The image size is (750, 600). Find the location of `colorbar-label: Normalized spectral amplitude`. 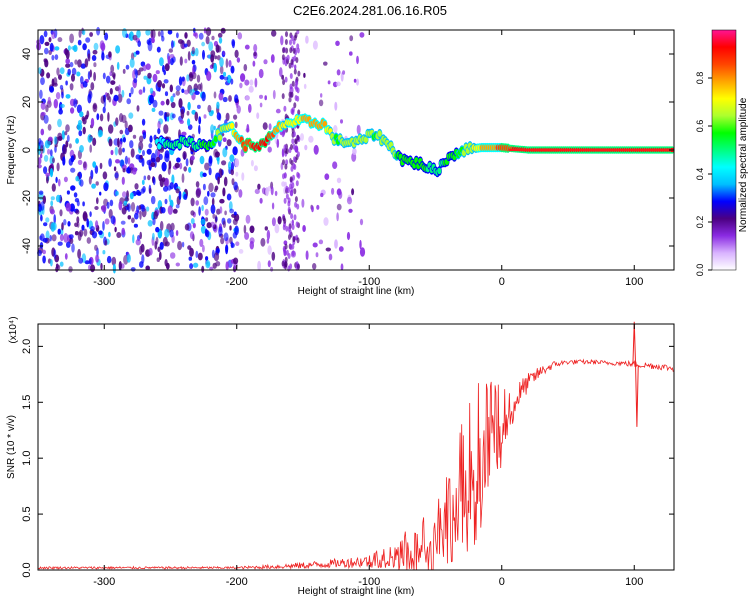

colorbar-label: Normalized spectral amplitude is located at coordinates (743, 164).